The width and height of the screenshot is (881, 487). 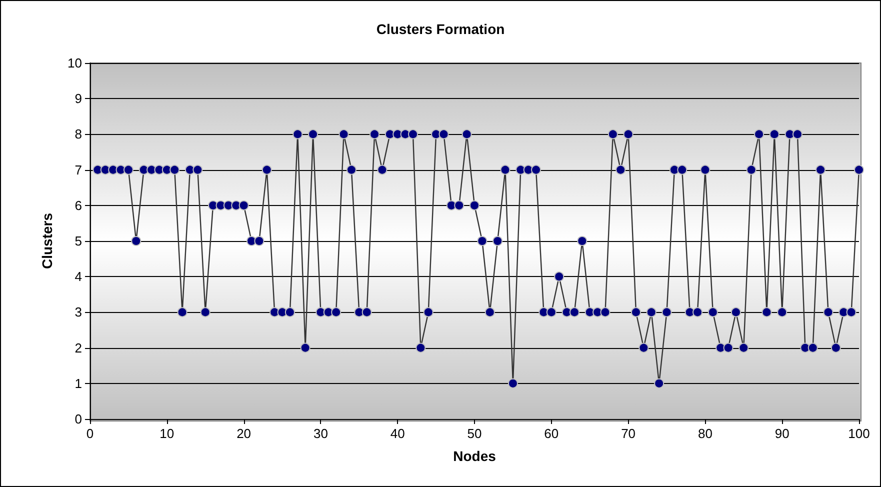 I want to click on y-tick-label: 0, so click(x=78, y=419).